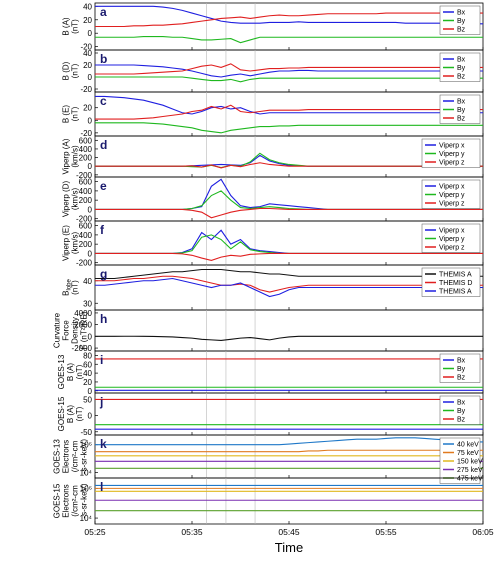 This screenshot has height=561, width=500. I want to click on series-line-bx, so click(289, 105).